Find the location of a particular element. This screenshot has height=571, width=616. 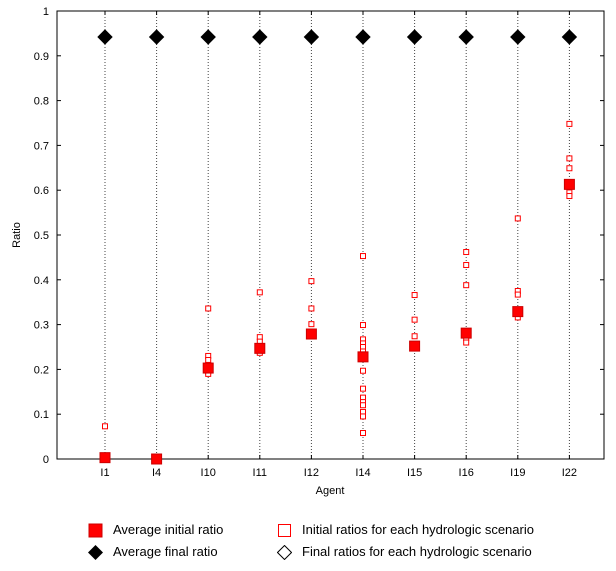

y-tick-label: 0.2 is located at coordinates (41, 370).